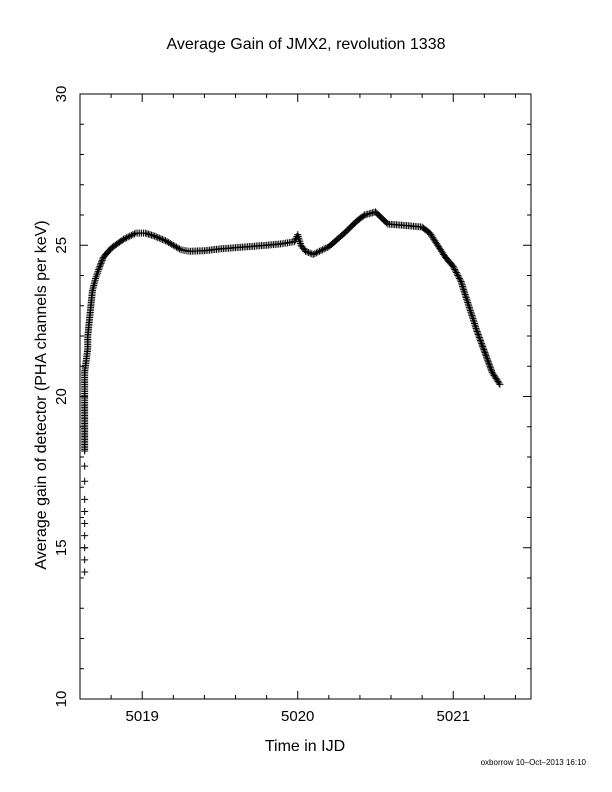 This screenshot has height=792, width=612. I want to click on y-tick-label: 20, so click(61, 396).